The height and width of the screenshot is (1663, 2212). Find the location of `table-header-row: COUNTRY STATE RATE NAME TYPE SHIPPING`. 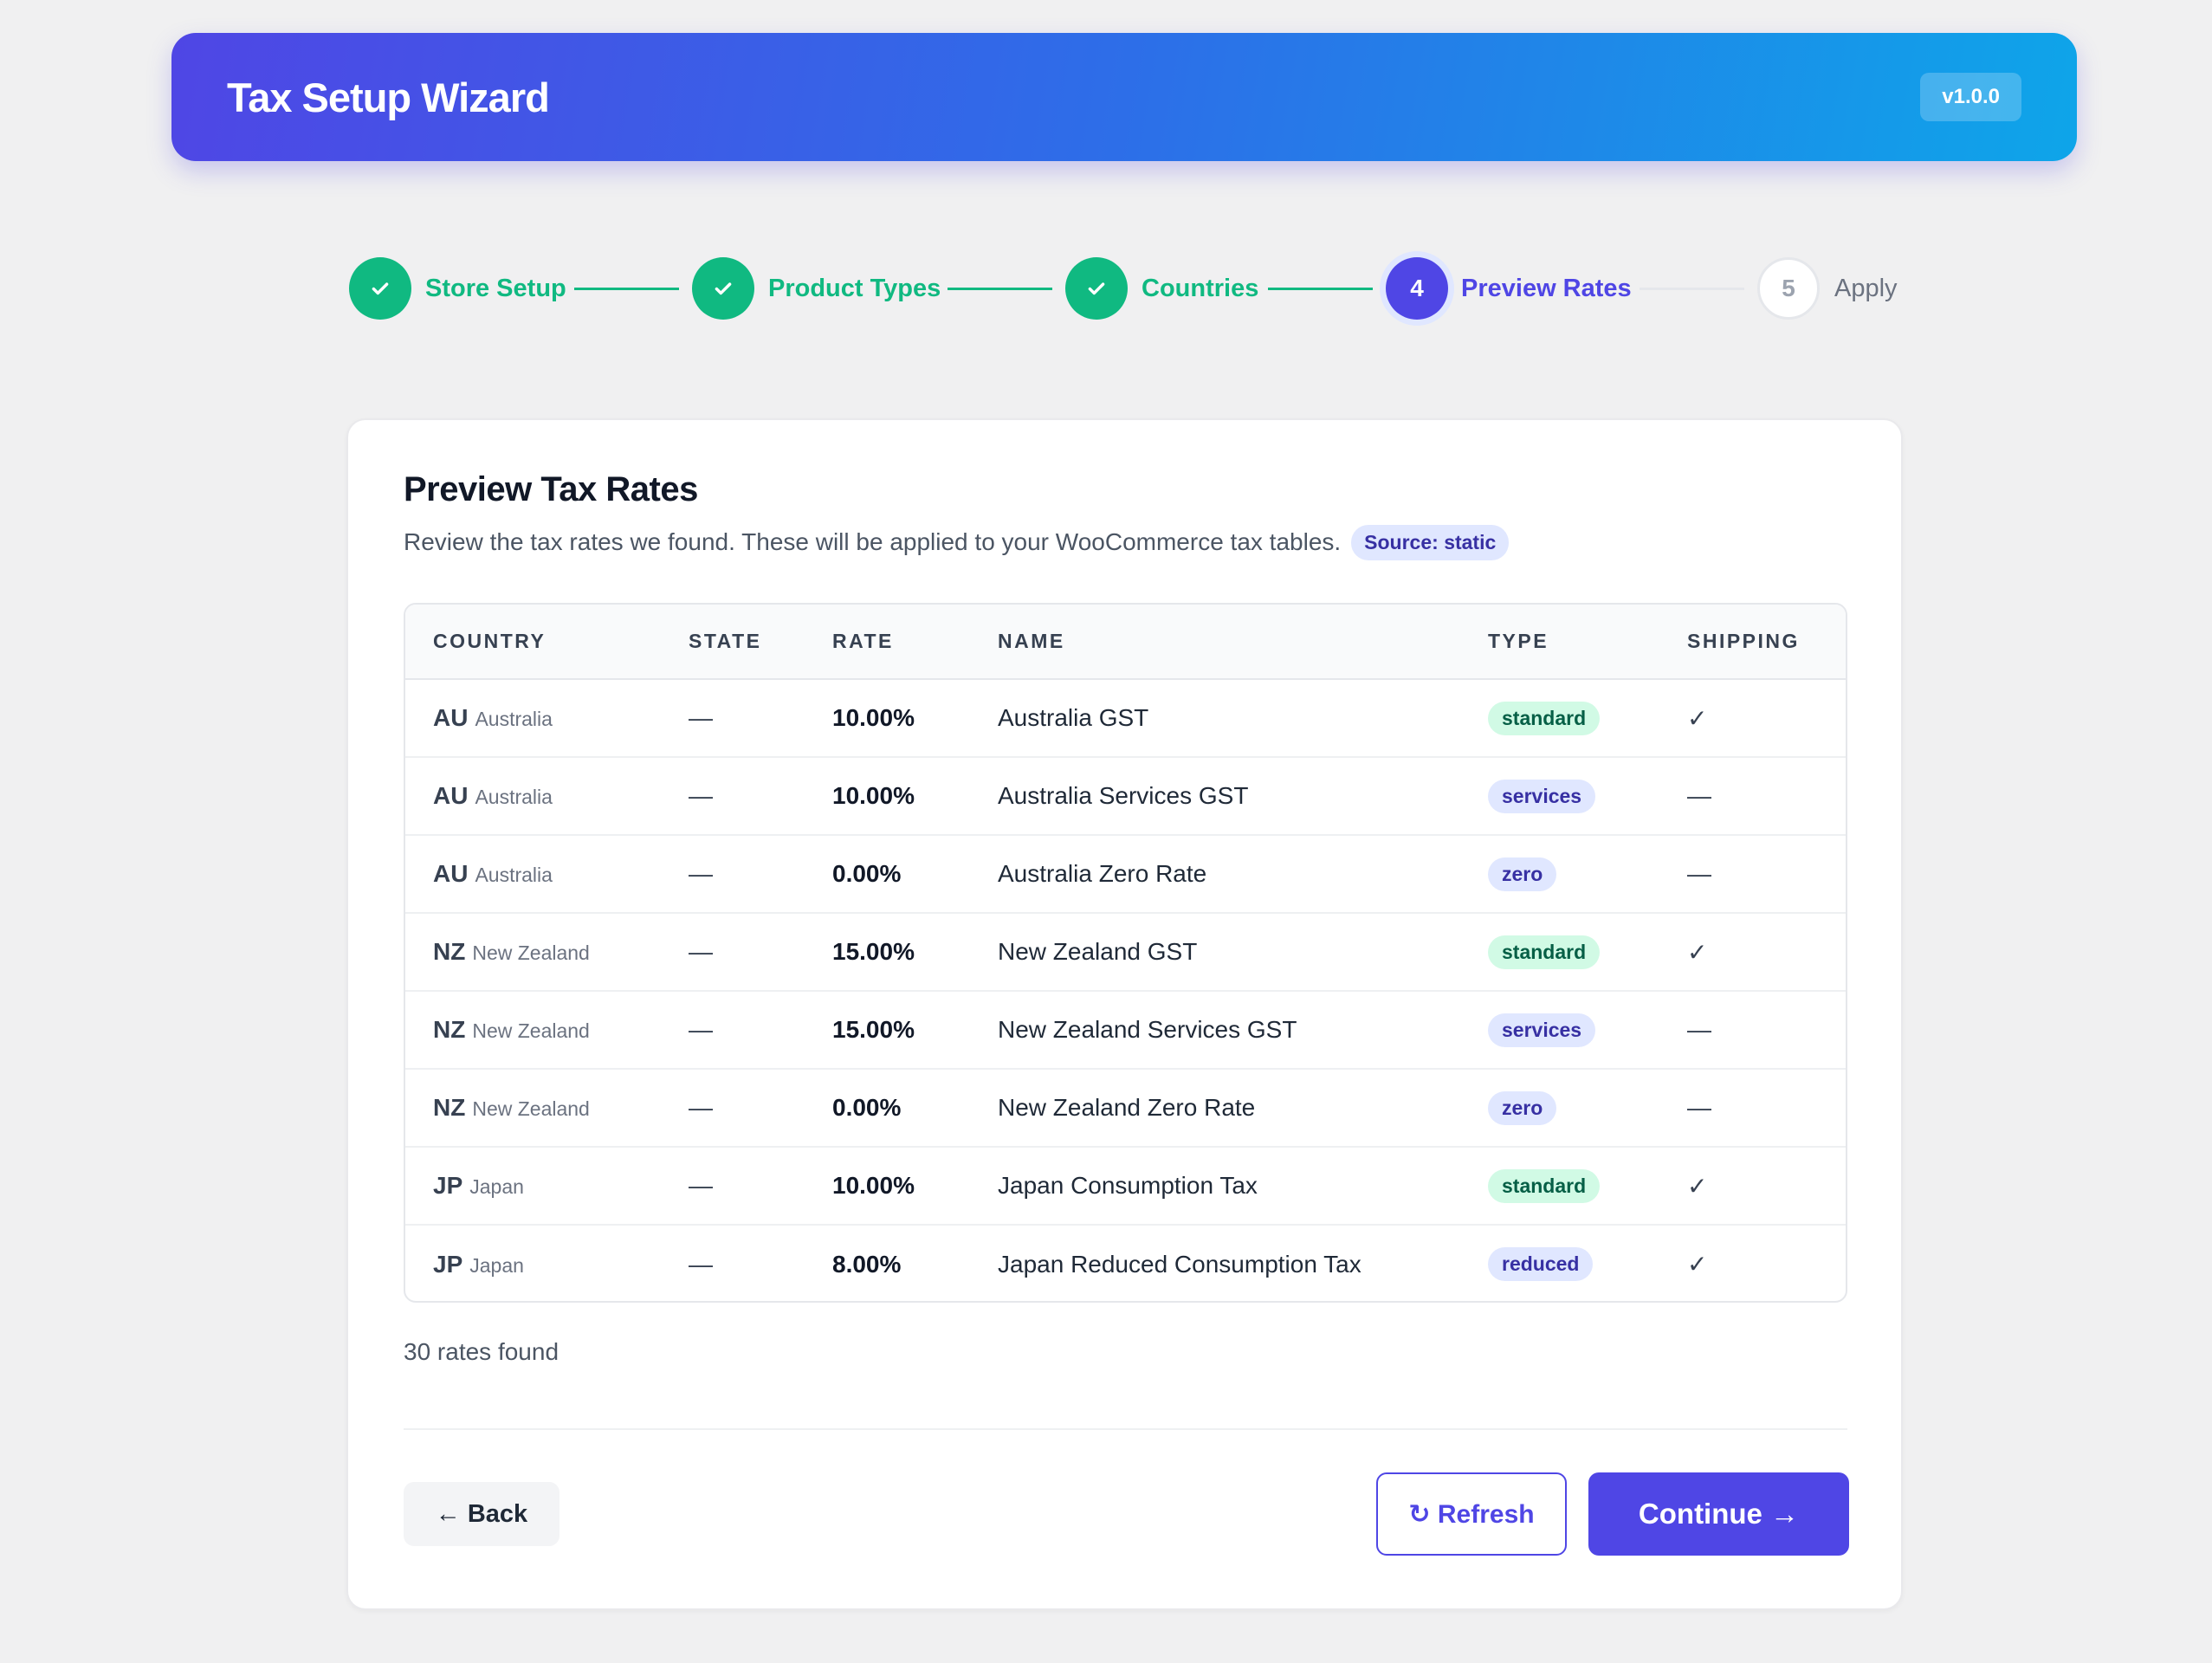

table-header-row: COUNTRY STATE RATE NAME TYPE SHIPPING is located at coordinates (1125, 642).